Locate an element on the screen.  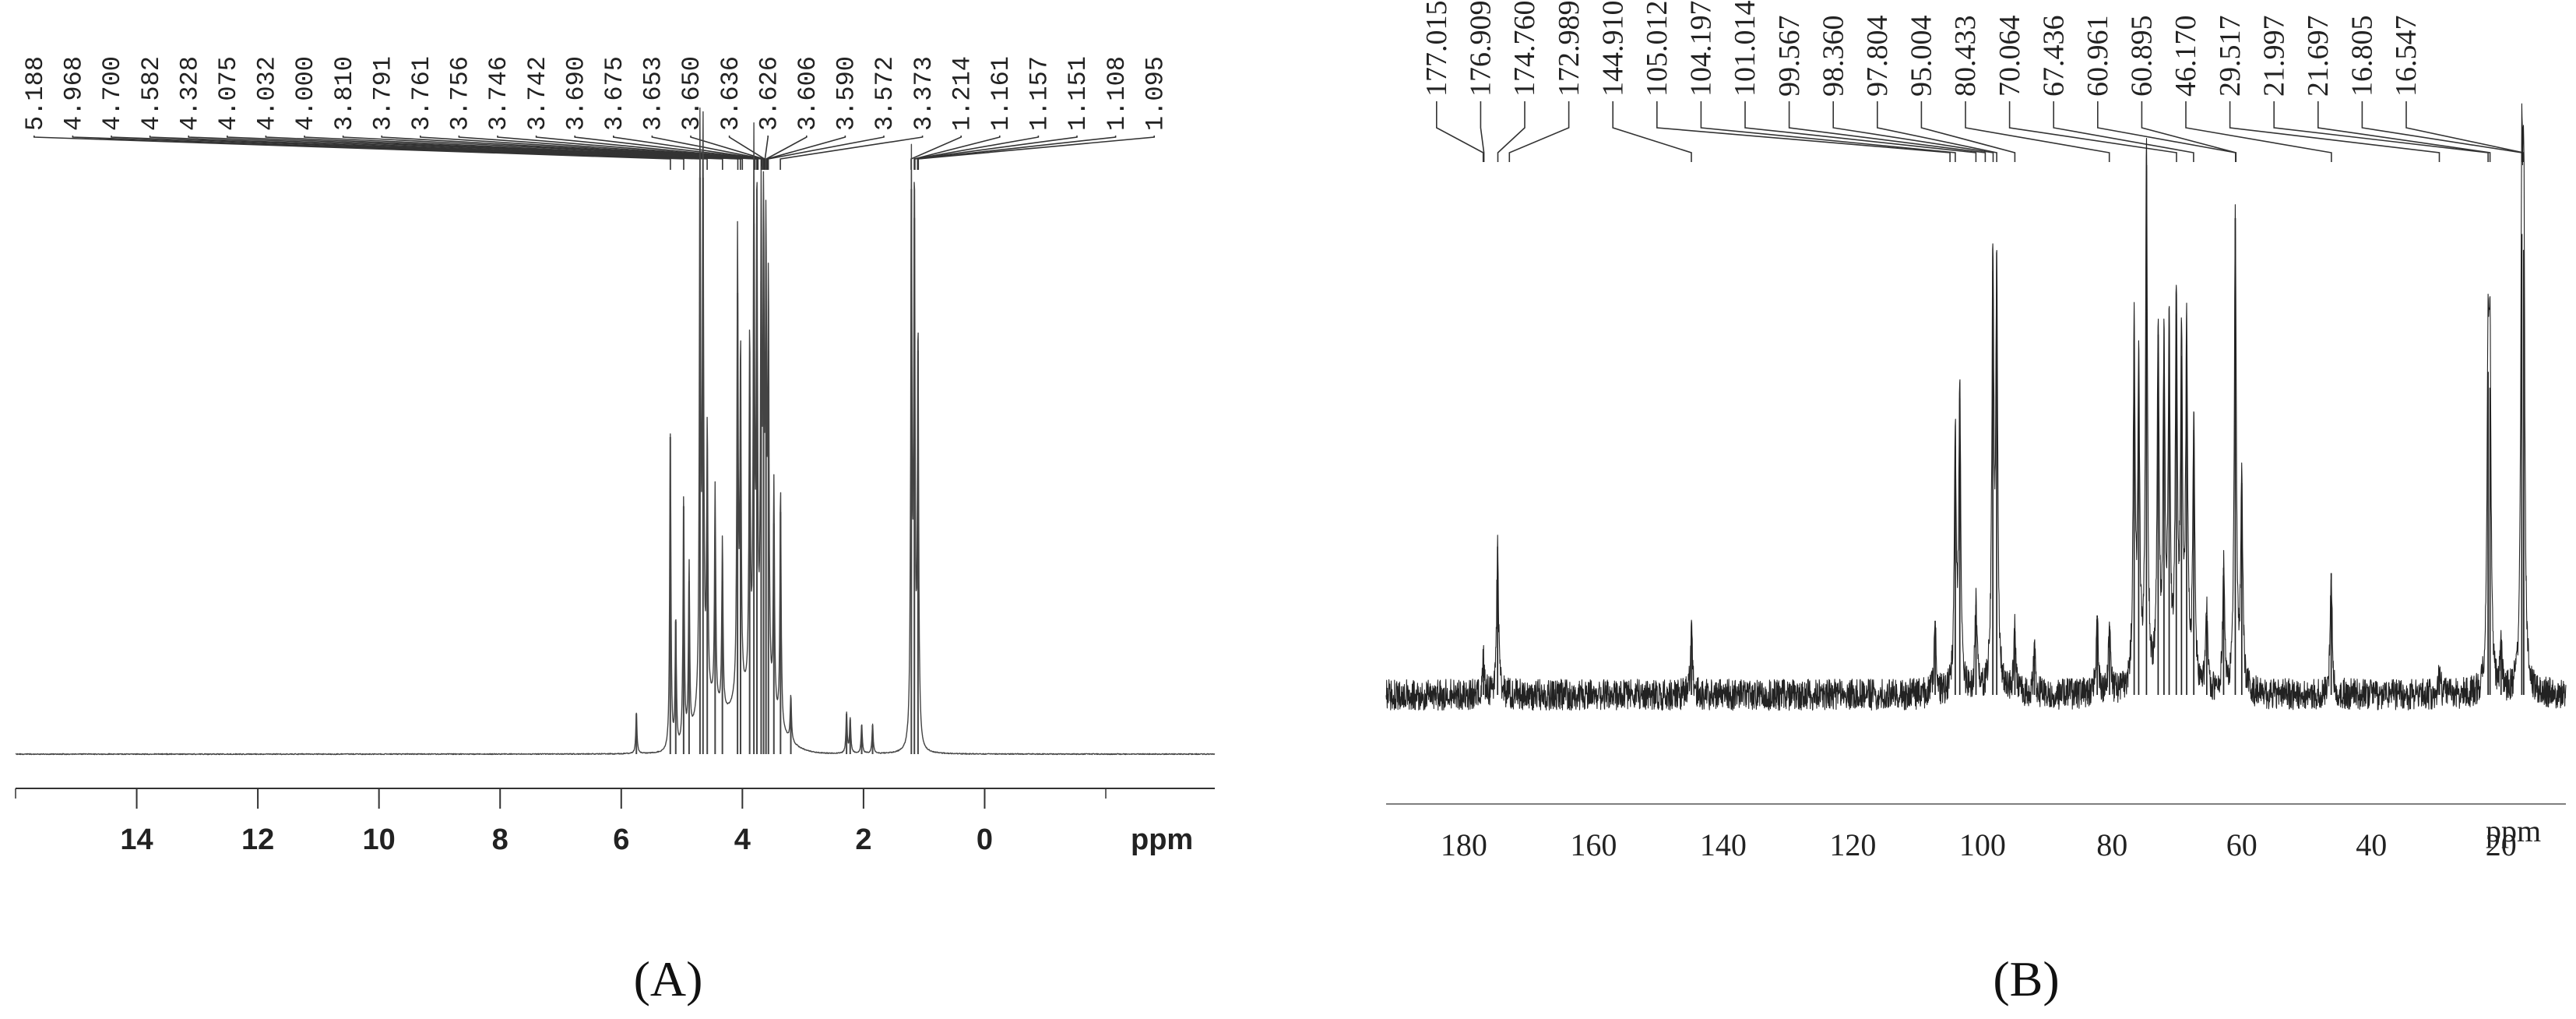
panel-b-peak-label: 174.760 is located at coordinates (1524, 49).